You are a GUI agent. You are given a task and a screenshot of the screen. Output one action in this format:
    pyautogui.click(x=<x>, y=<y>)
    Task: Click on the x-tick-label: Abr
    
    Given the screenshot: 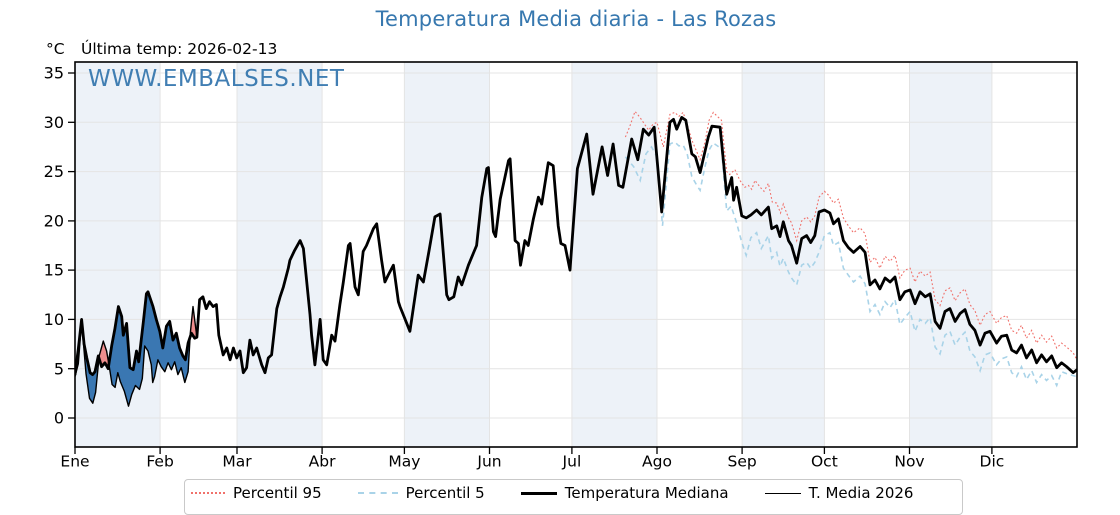 What is the action you would take?
    pyautogui.click(x=322, y=461)
    